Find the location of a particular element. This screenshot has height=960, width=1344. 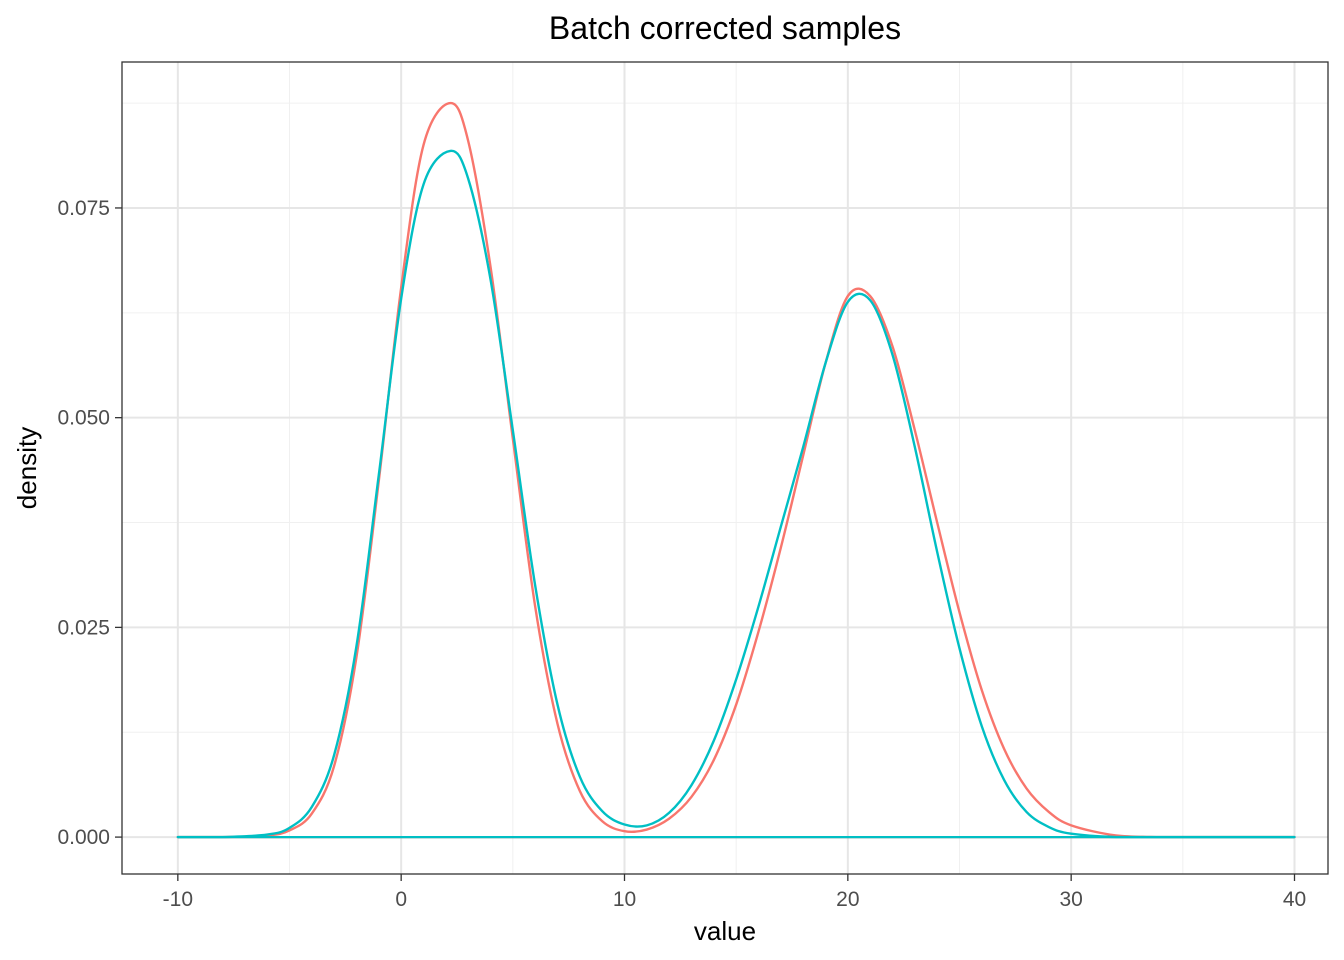

x-tick-label: 10 is located at coordinates (624, 899).